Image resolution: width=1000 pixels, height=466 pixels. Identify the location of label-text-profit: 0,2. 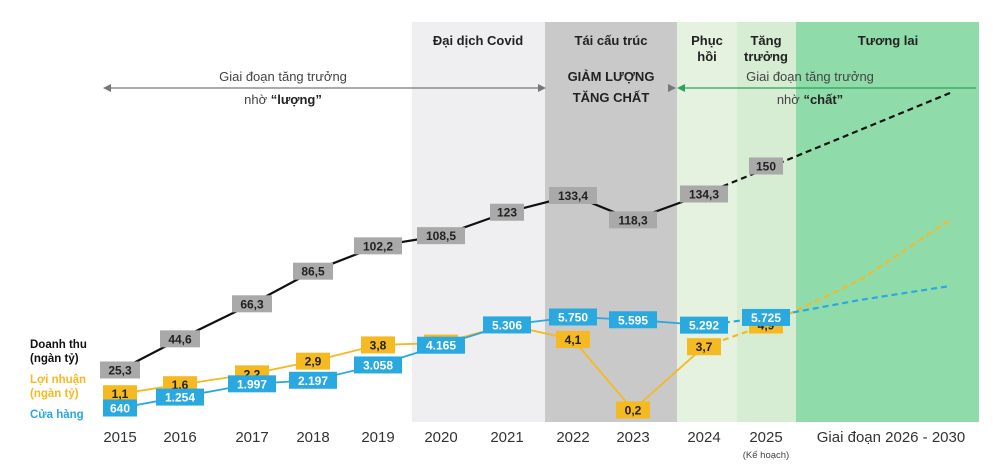
(633, 411).